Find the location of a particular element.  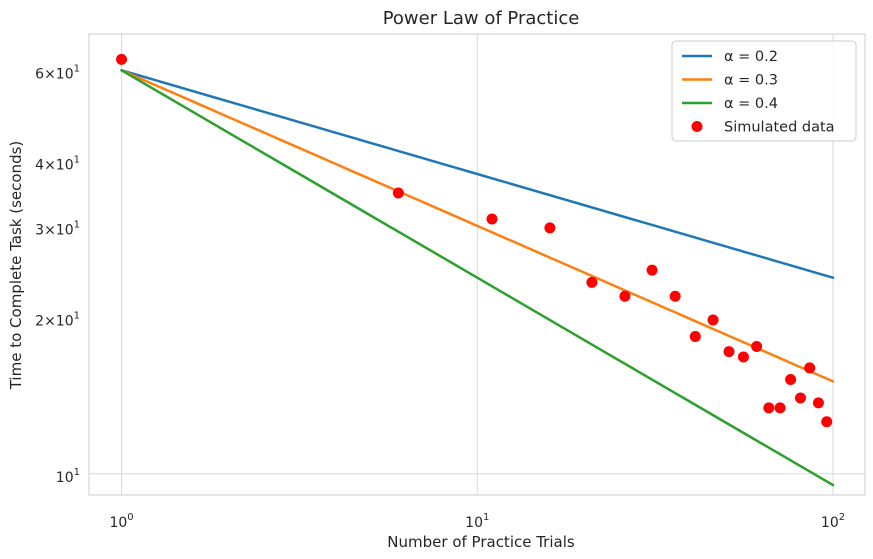

x-axis-ticks: 10⁰ 10¹ 10² is located at coordinates (477, 521).